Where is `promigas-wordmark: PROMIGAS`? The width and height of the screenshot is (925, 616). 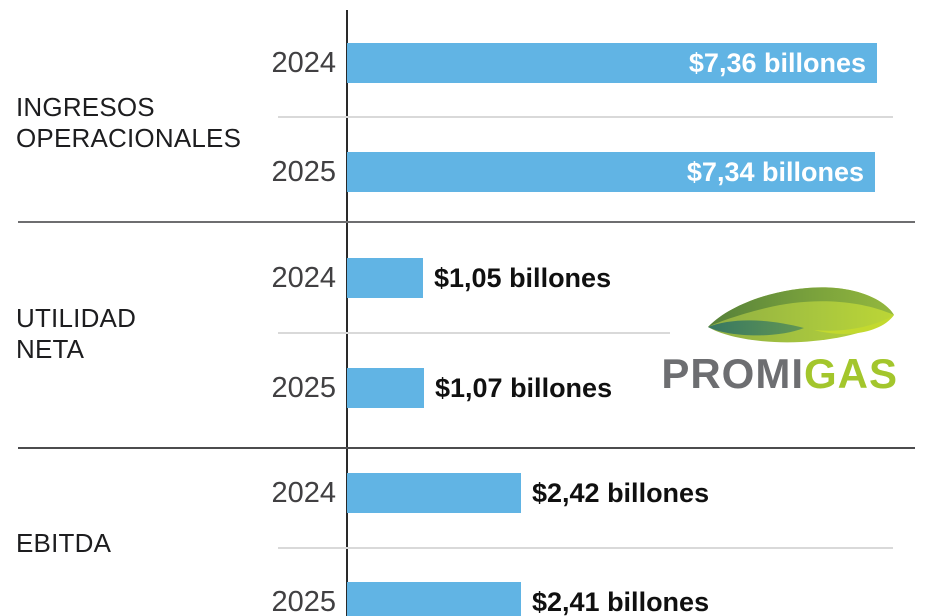 promigas-wordmark: PROMIGAS is located at coordinates (773, 374).